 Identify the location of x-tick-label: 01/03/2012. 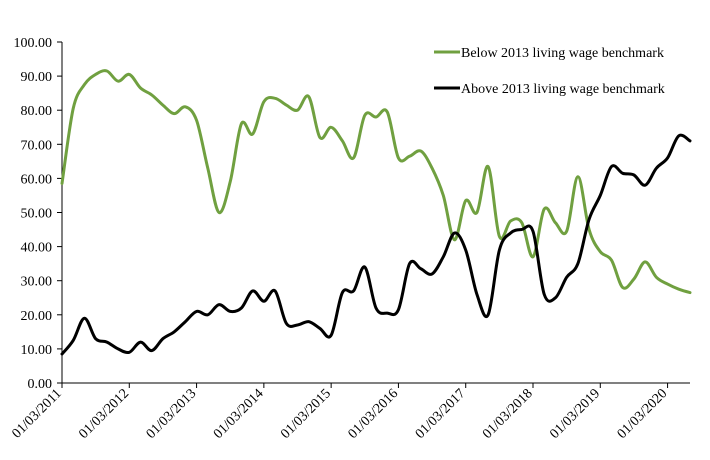
(104, 414).